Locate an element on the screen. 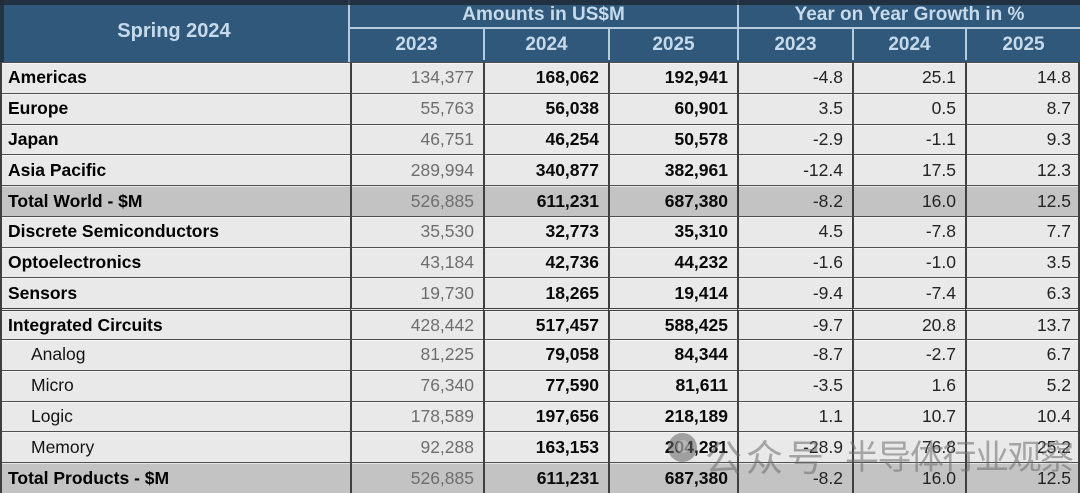 The width and height of the screenshot is (1080, 493). growth-2025: 12.5 is located at coordinates (1022, 477).